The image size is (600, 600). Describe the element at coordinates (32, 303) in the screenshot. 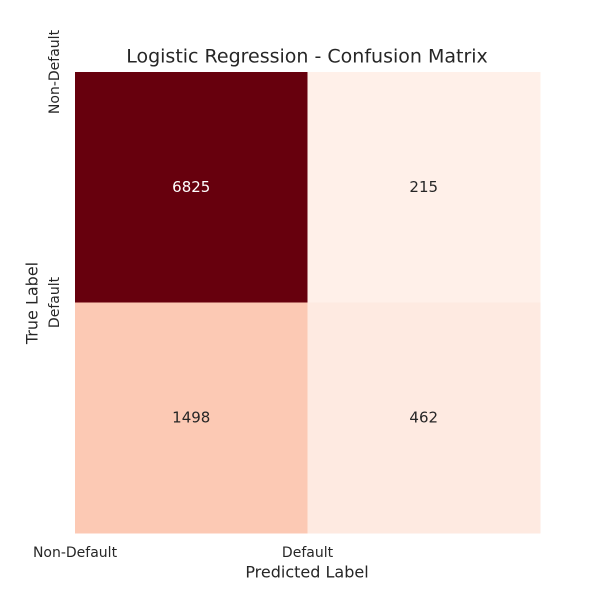

I see `y-axis-label: True Label` at that location.